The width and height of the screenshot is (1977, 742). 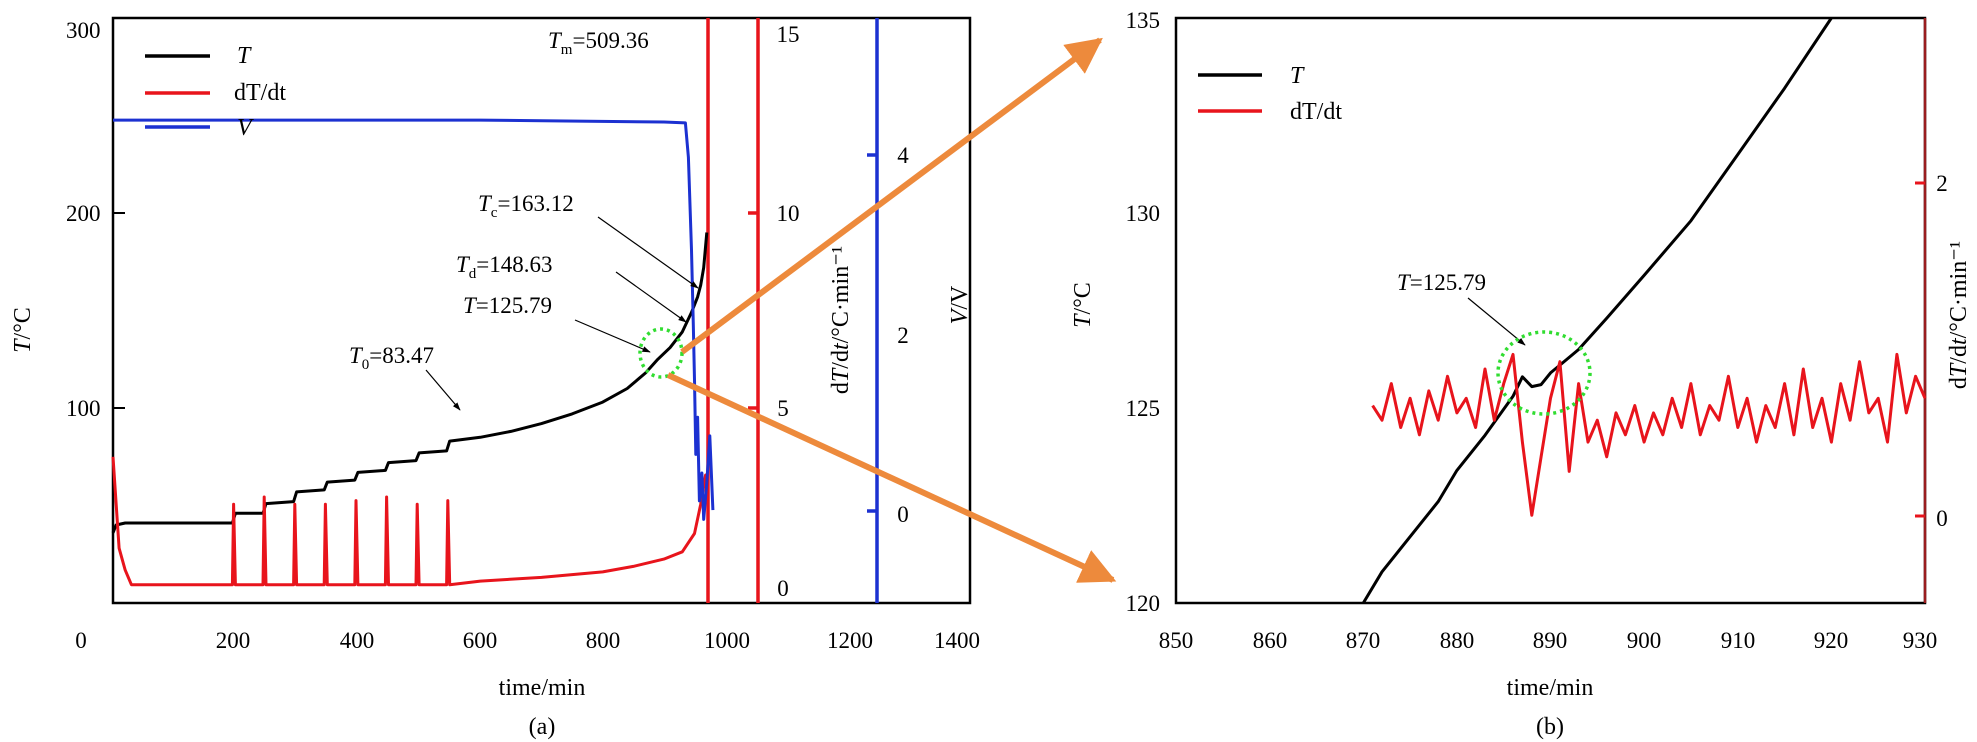 I want to click on a-annot-T0: T0=83.47, so click(x=391, y=358).